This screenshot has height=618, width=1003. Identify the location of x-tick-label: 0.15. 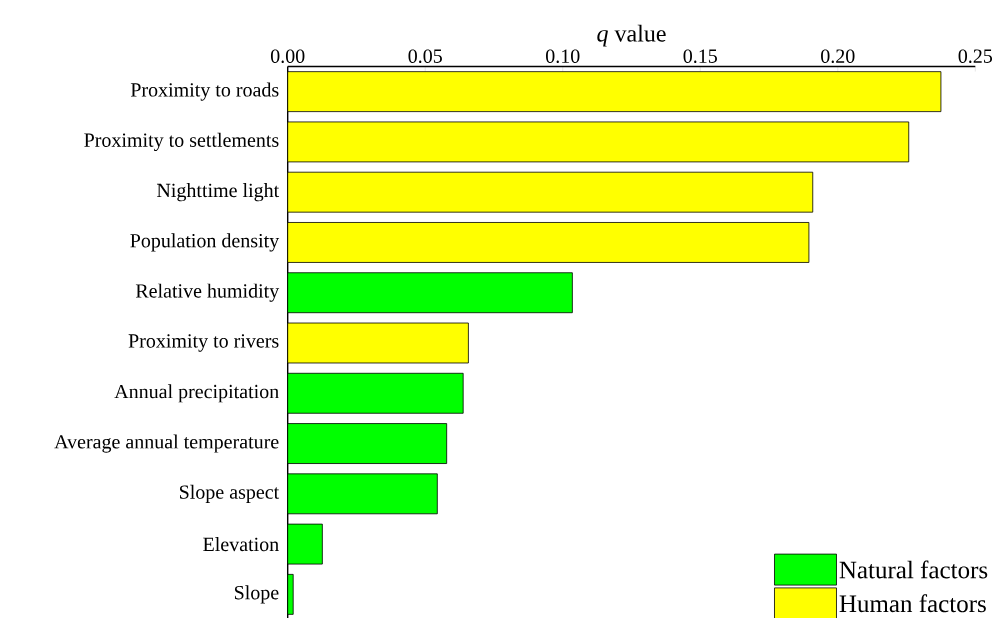
(700, 56).